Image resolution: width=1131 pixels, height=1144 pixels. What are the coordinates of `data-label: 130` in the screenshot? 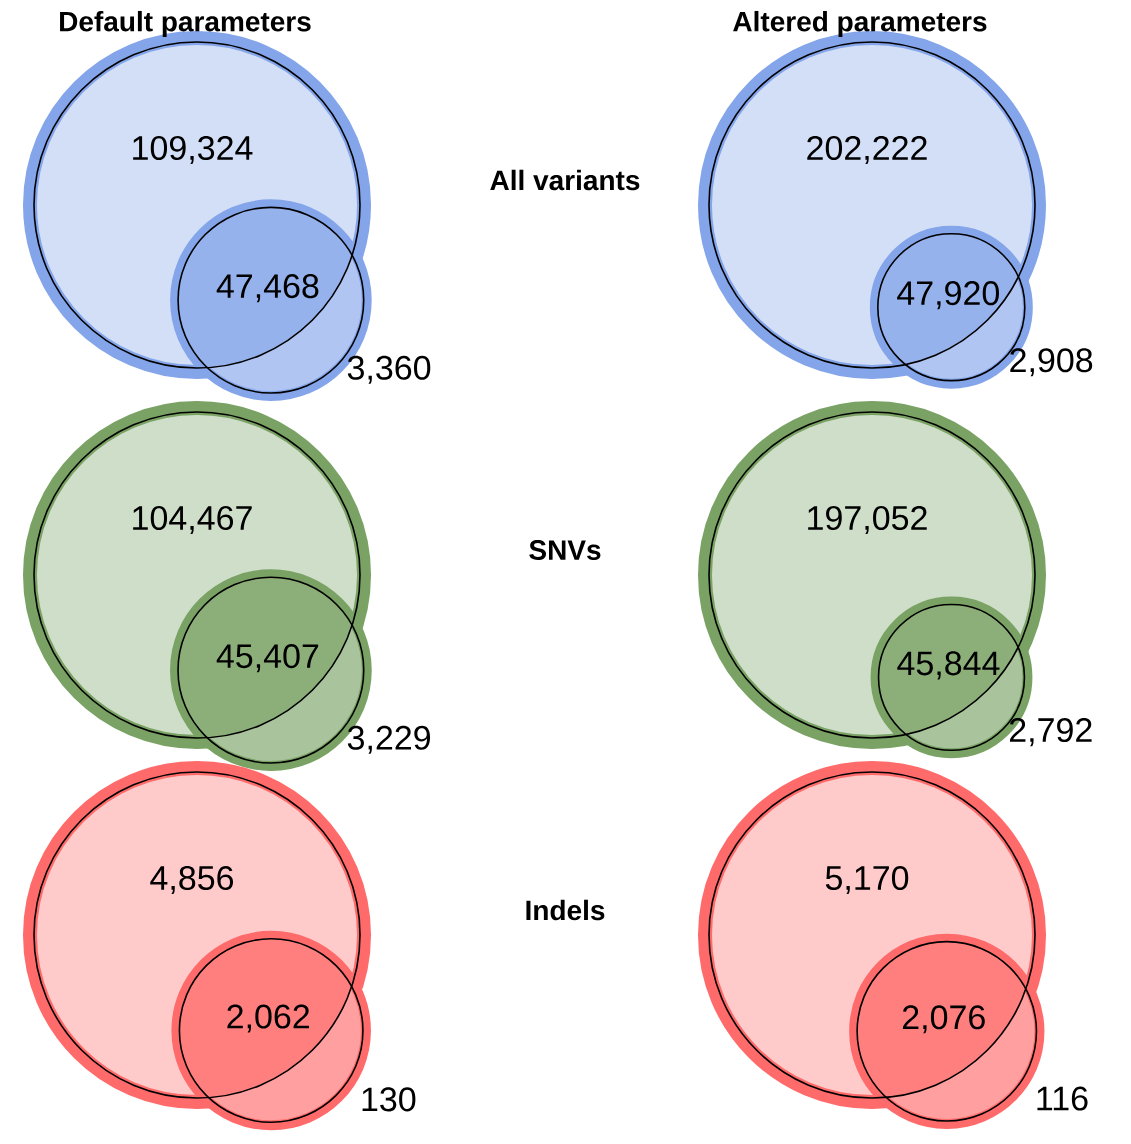 It's located at (389, 1099).